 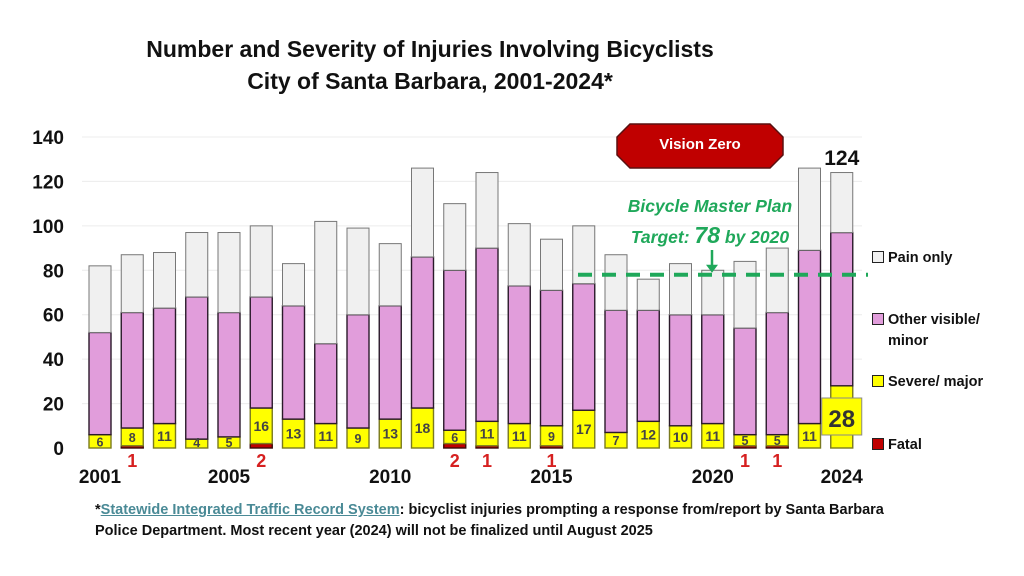 I want to click on y-tick-label: 120, so click(x=48, y=182).